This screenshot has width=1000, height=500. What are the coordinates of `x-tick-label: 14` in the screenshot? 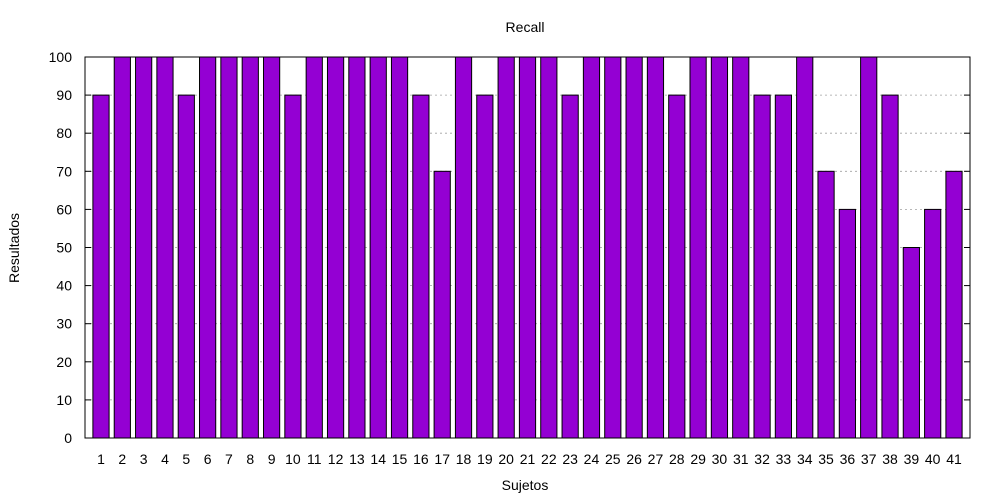 It's located at (378, 459).